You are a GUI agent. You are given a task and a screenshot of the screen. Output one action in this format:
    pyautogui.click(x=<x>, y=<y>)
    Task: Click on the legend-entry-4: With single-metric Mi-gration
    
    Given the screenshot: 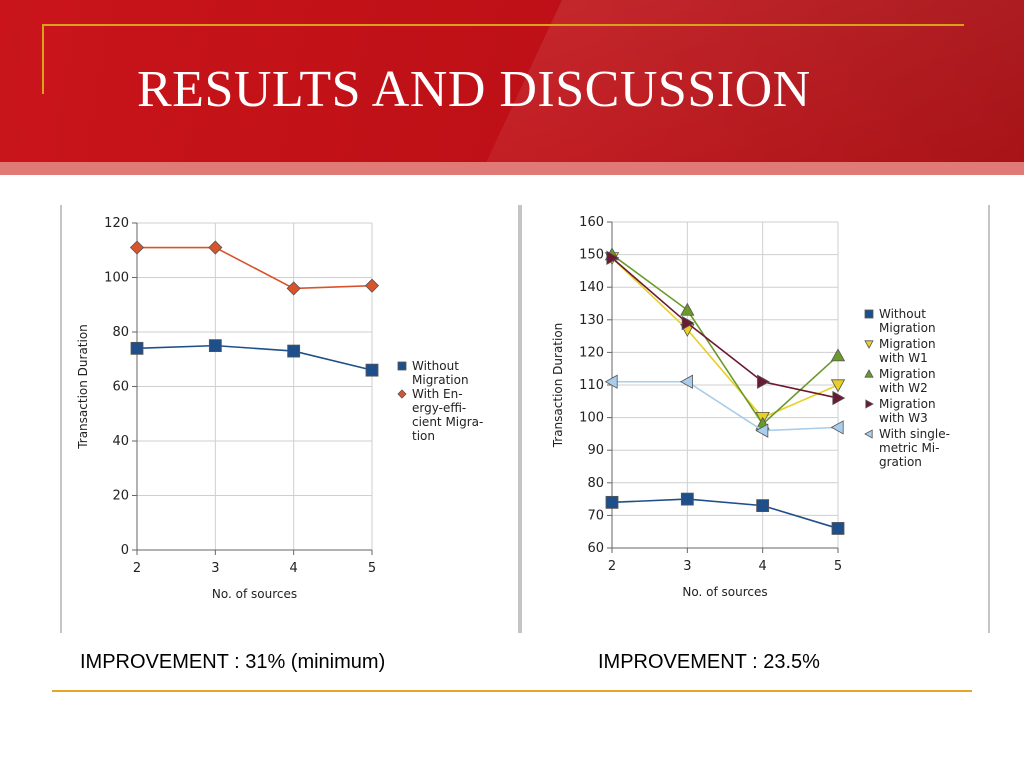 What is the action you would take?
    pyautogui.click(x=907, y=448)
    